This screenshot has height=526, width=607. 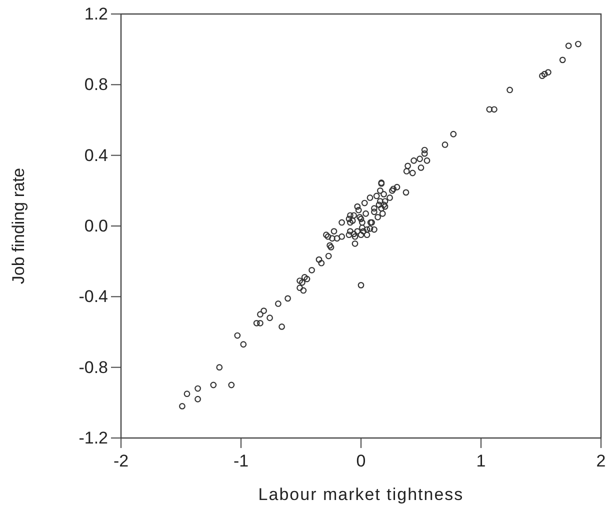 I want to click on y-tick-label: 0.4, so click(x=96, y=155).